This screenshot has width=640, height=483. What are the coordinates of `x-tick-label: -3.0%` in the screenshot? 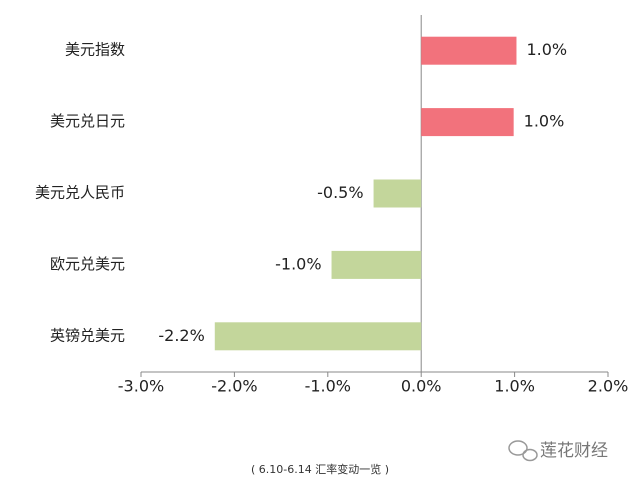 It's located at (141, 386).